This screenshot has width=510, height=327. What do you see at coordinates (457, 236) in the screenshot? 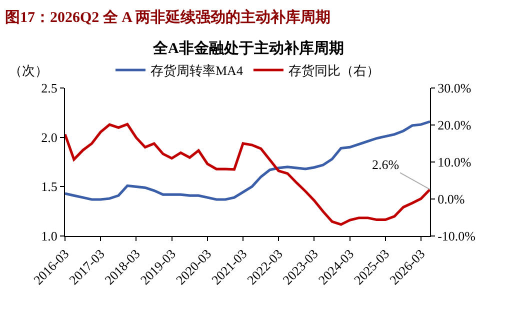
I see `y2-tick-label: -10.0%` at bounding box center [457, 236].